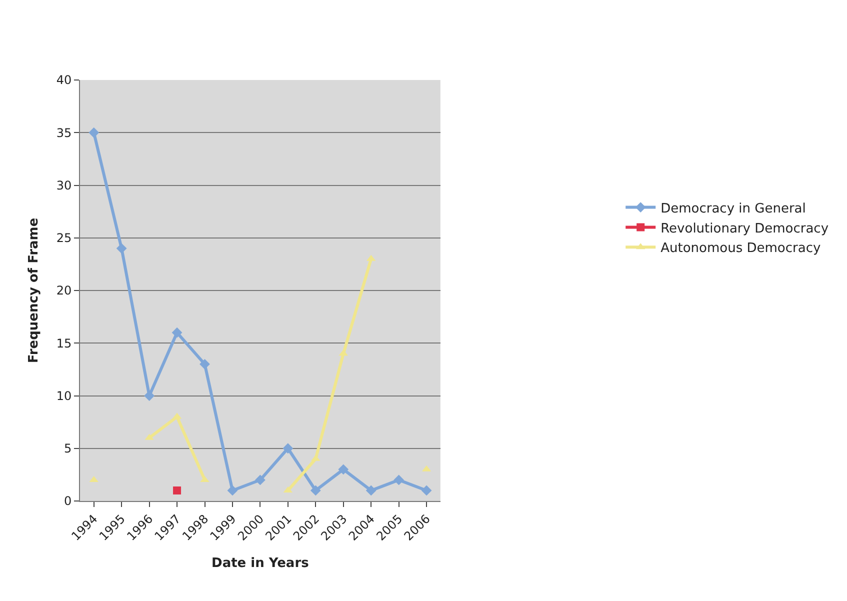  What do you see at coordinates (64, 238) in the screenshot?
I see `y-tick-label: 25` at bounding box center [64, 238].